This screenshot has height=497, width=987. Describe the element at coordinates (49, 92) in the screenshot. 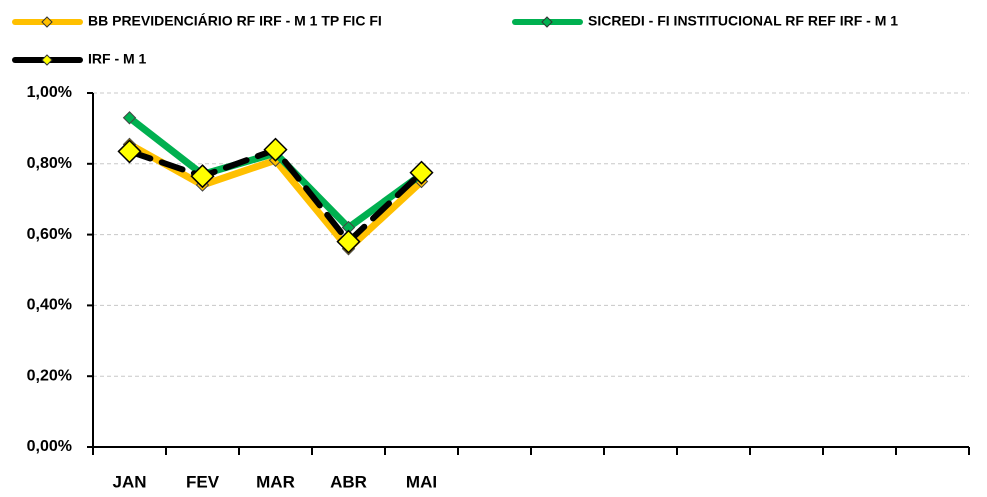

I see `y-tick-label: 1,00%` at that location.